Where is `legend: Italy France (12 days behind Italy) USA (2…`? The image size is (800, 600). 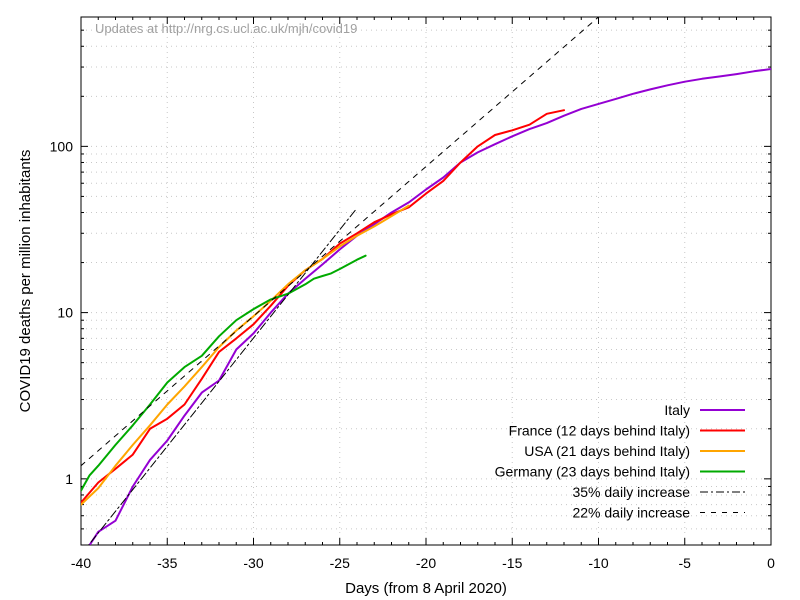
legend: Italy France (12 days behind Italy) USA (2… is located at coordinates (620, 461).